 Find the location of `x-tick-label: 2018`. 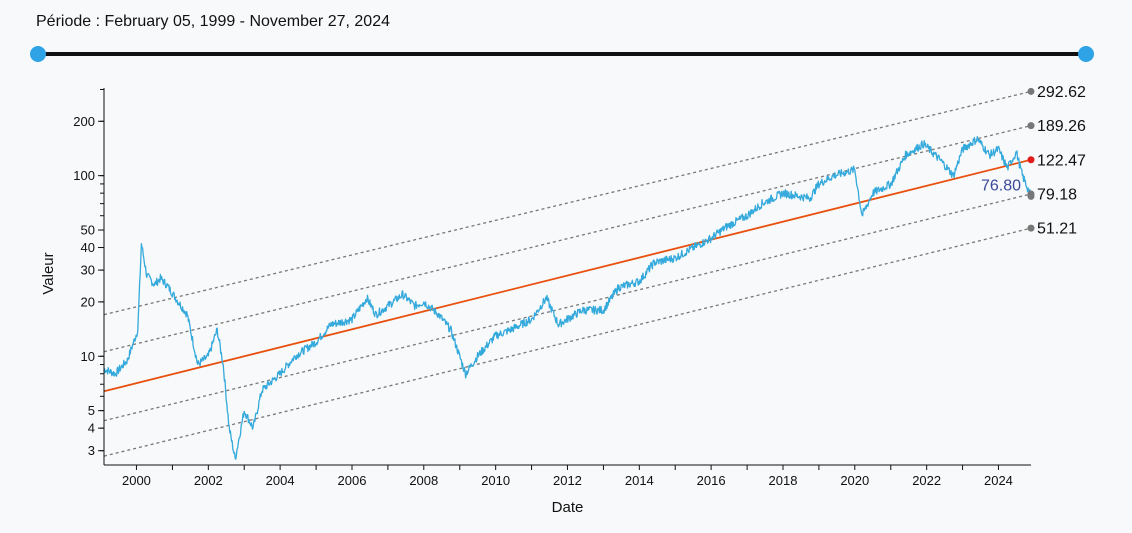

x-tick-label: 2018 is located at coordinates (783, 480).